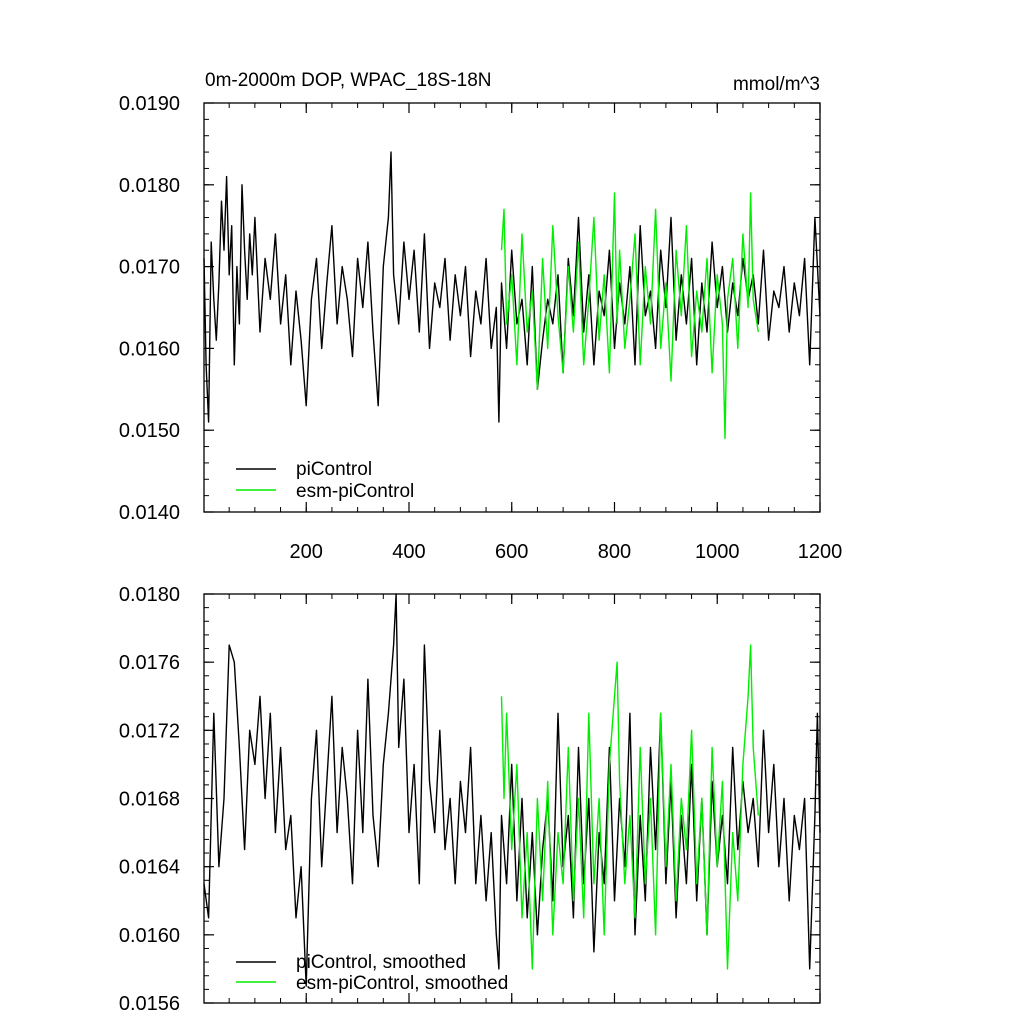 The height and width of the screenshot is (1024, 1024). What do you see at coordinates (381, 962) in the screenshot?
I see `legend-label-picontrol-smoothed: piControl, smoothed` at bounding box center [381, 962].